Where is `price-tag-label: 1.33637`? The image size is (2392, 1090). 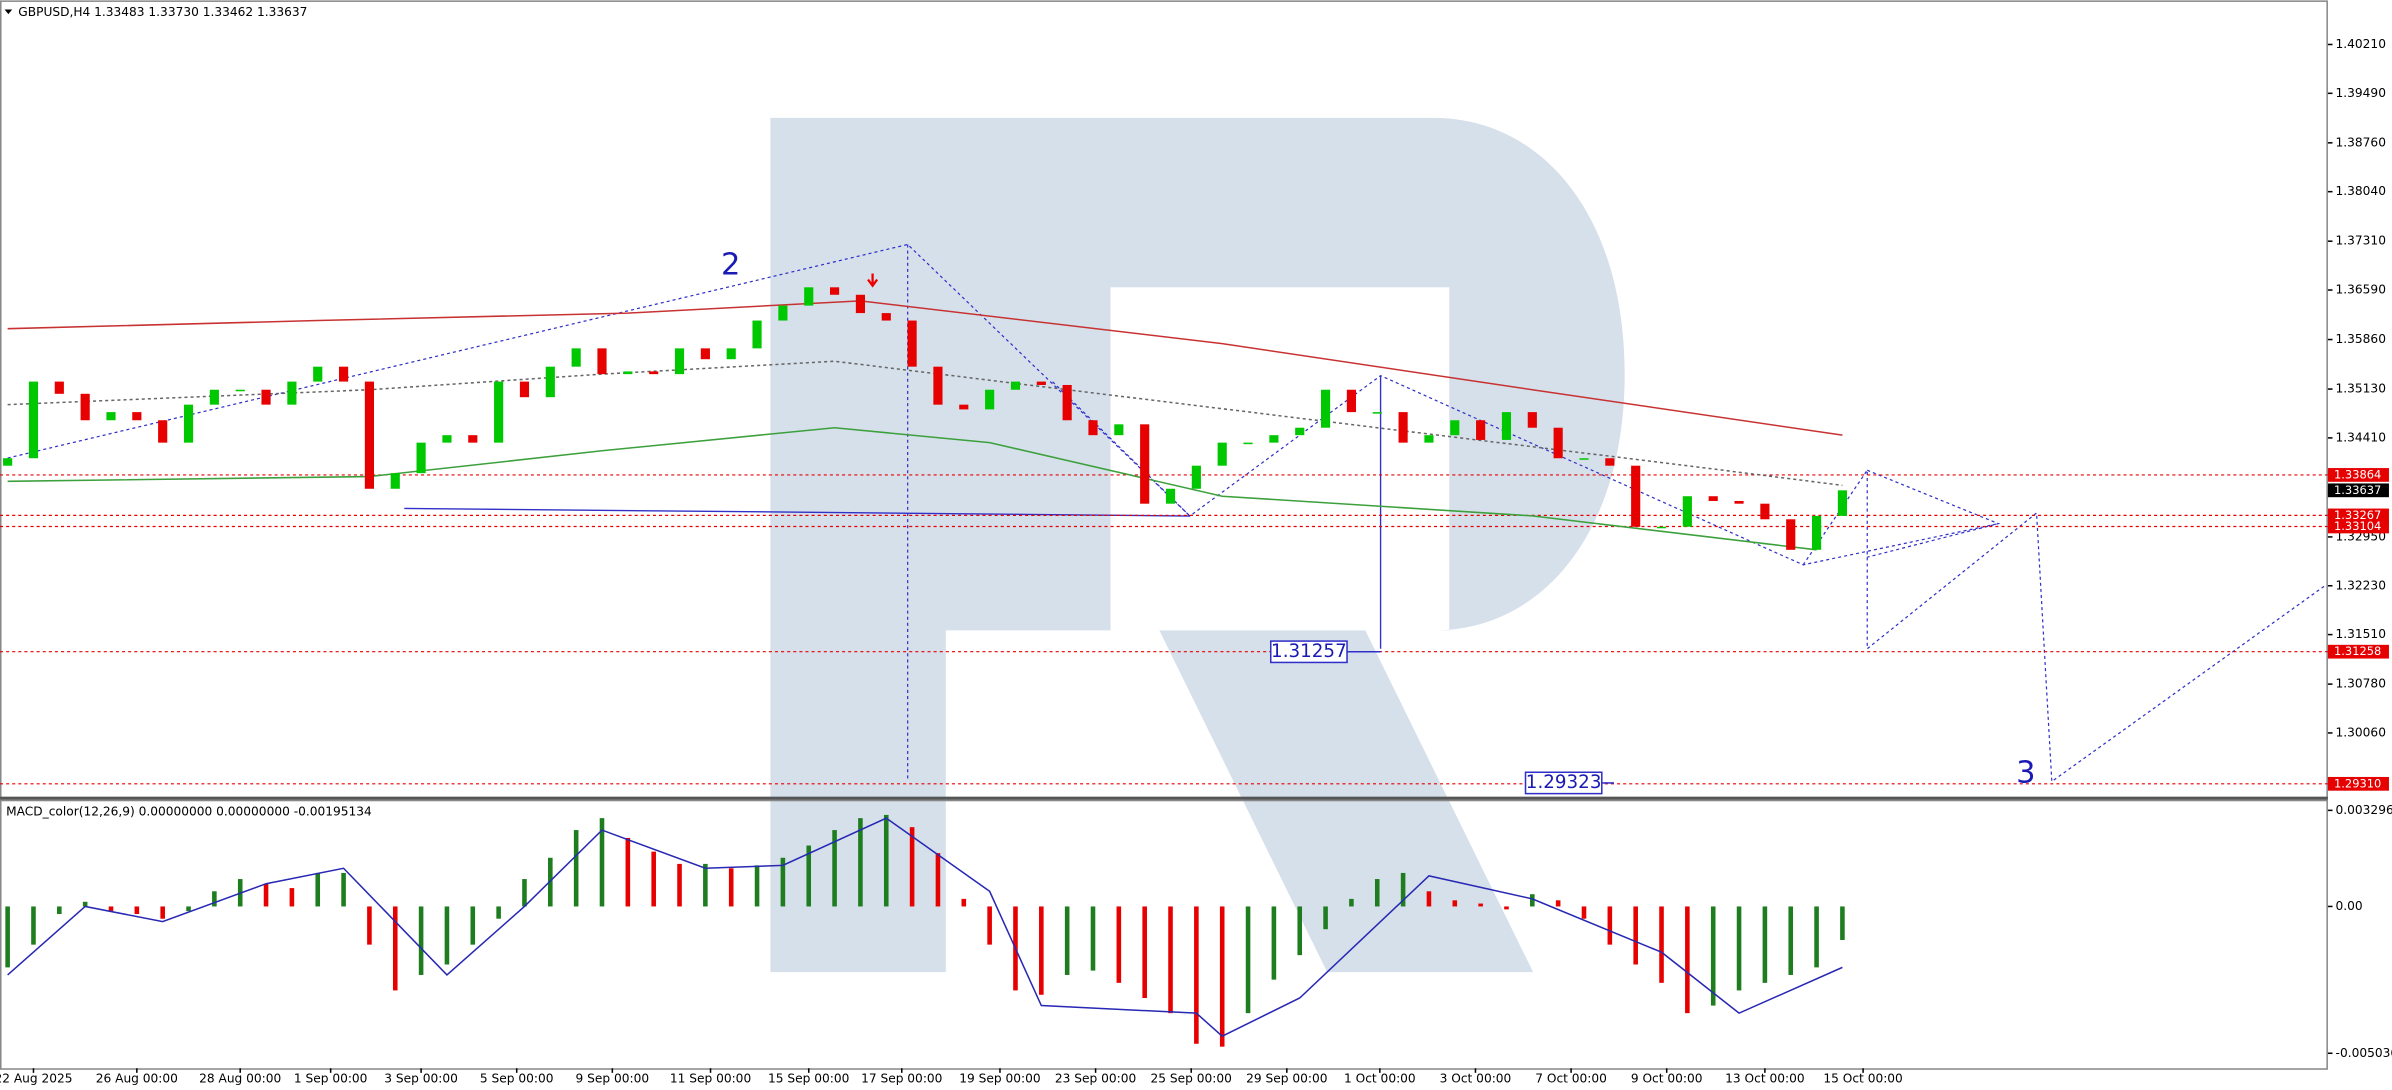
price-tag-label: 1.33637 is located at coordinates (2357, 490).